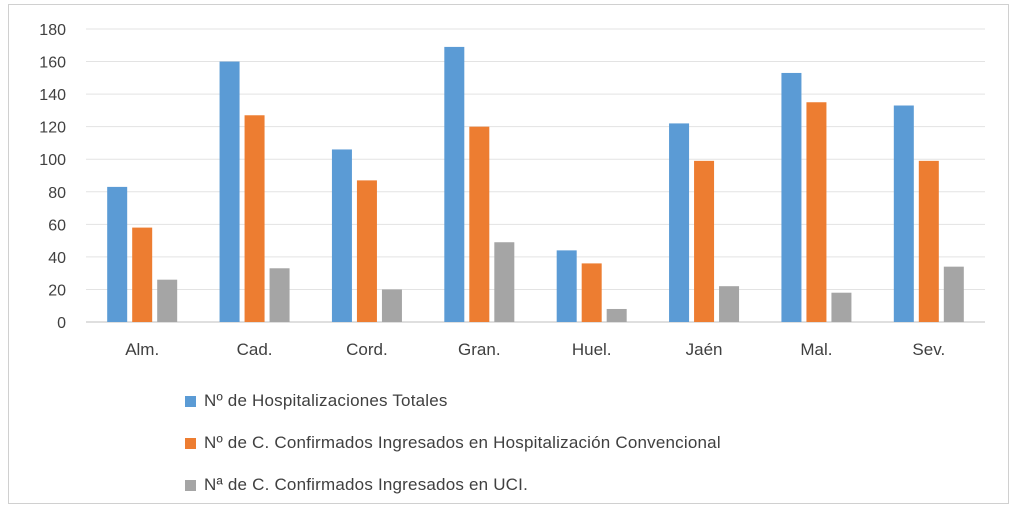  Describe the element at coordinates (535, 349) in the screenshot. I see `x-axis-ticks: Alm. Cad. Cord. Gran. Huel. Jaén Mal. Sev.` at that location.